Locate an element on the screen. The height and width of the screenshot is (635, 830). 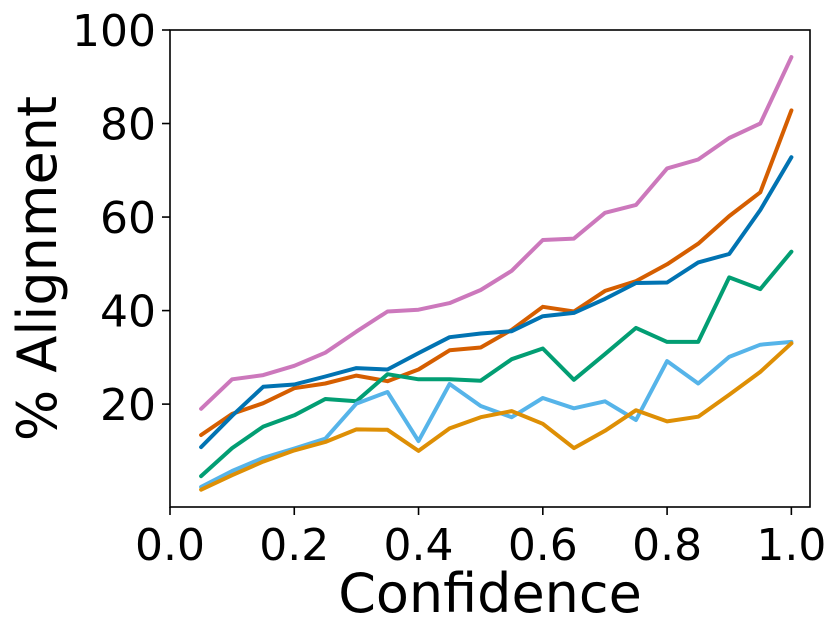
x-tick-label: 0.6 is located at coordinates (543, 545).